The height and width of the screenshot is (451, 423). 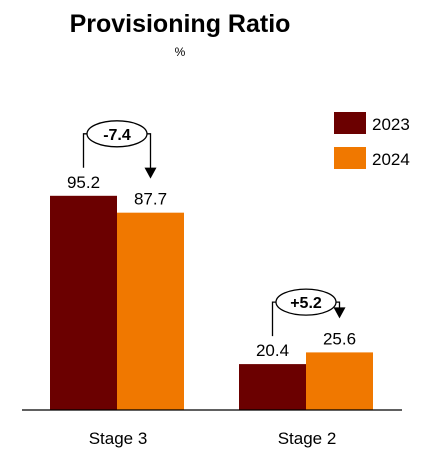 What do you see at coordinates (350, 123) in the screenshot?
I see `legend-swatch-2023` at bounding box center [350, 123].